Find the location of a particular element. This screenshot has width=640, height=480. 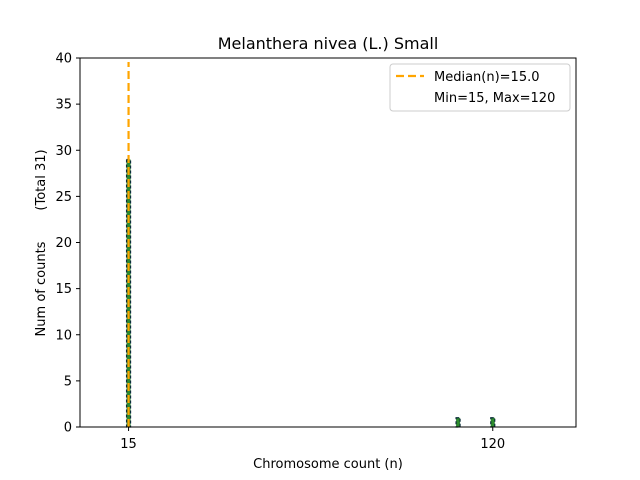

legend-box is located at coordinates (480, 87).